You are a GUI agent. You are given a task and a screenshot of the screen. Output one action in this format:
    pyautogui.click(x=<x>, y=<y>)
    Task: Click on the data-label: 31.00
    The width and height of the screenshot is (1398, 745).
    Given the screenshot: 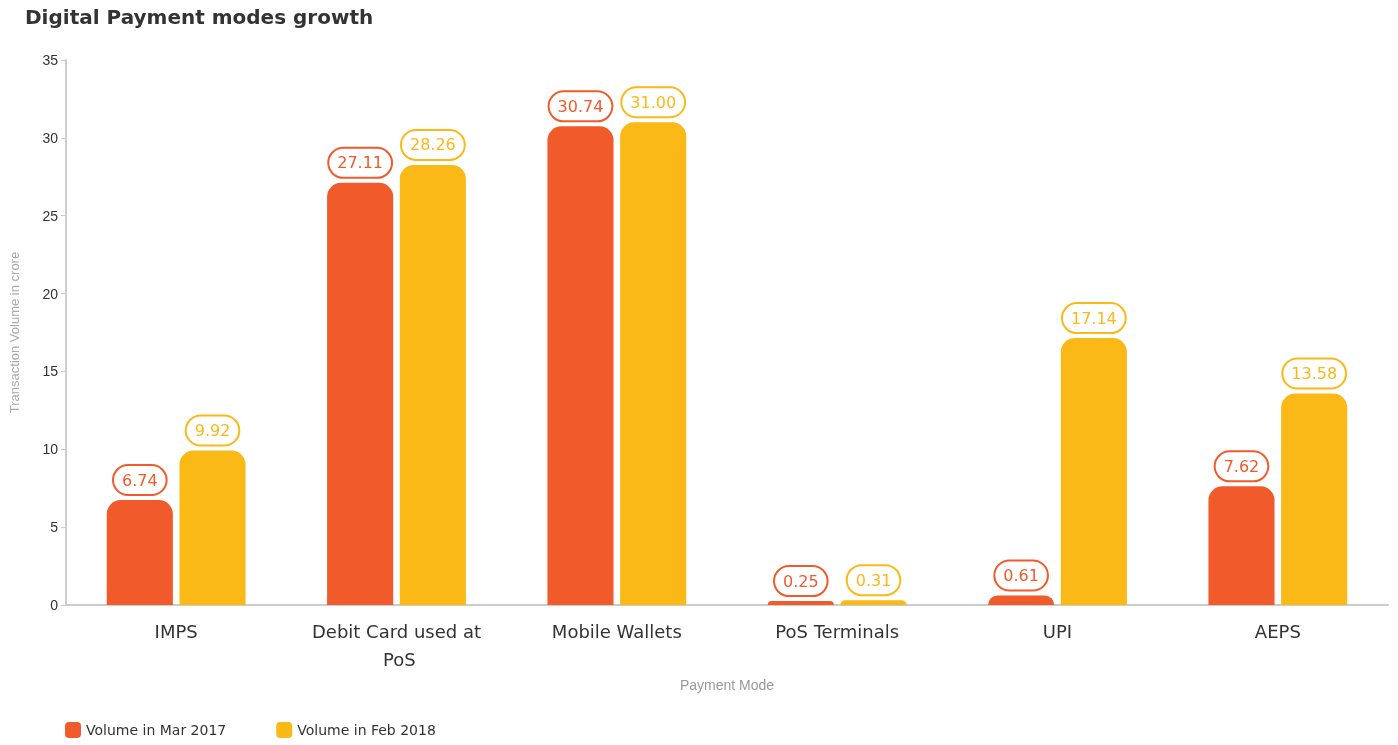 What is the action you would take?
    pyautogui.click(x=653, y=102)
    